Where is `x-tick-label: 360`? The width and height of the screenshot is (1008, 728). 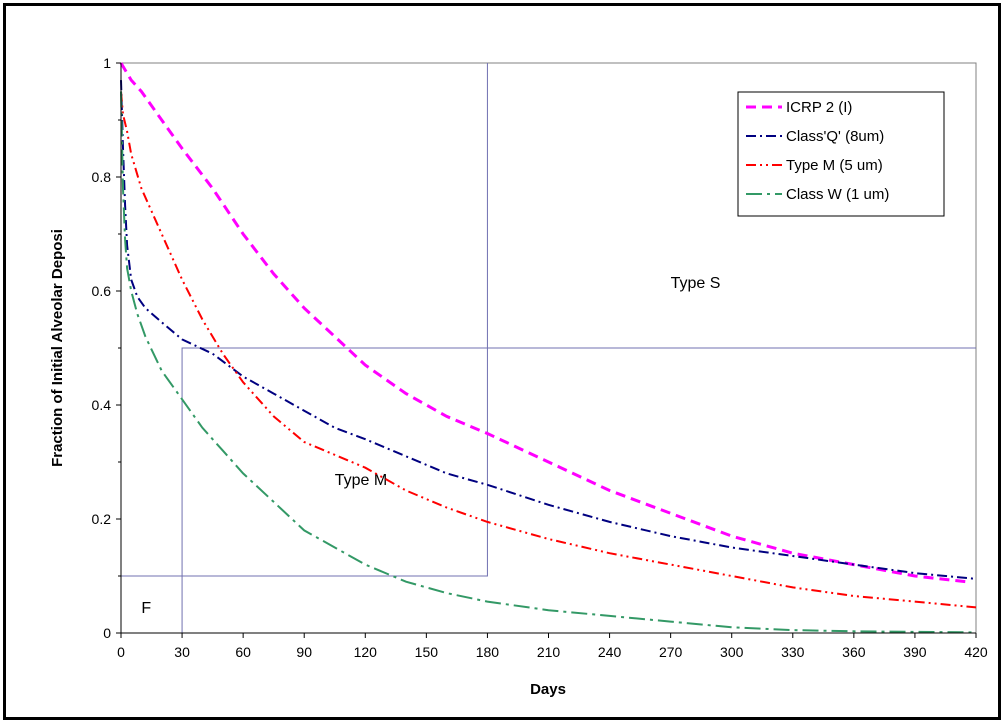
x-tick-label: 360 is located at coordinates (854, 652).